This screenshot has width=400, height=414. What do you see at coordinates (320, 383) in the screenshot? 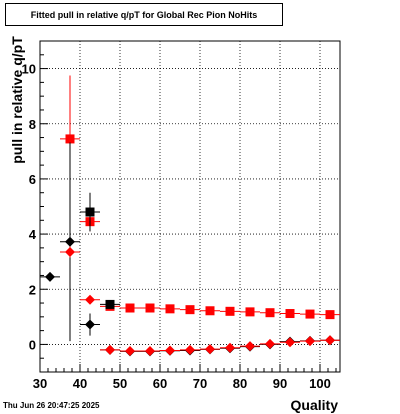
I see `x-tick-label: 100` at bounding box center [320, 383].